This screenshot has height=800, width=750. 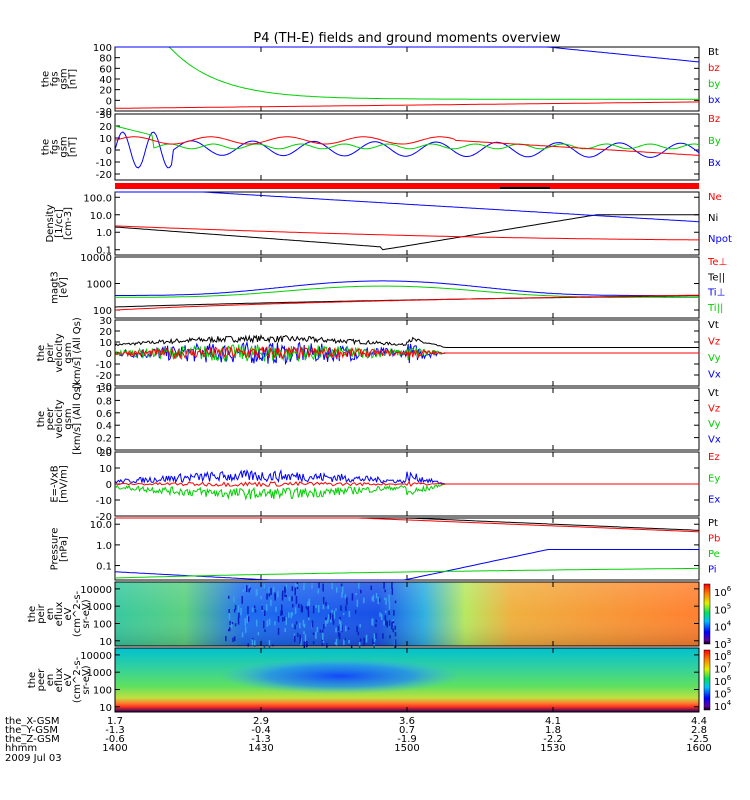 What do you see at coordinates (723, 681) in the screenshot?
I see `colorbar-tick-label: 10⁶` at bounding box center [723, 681].